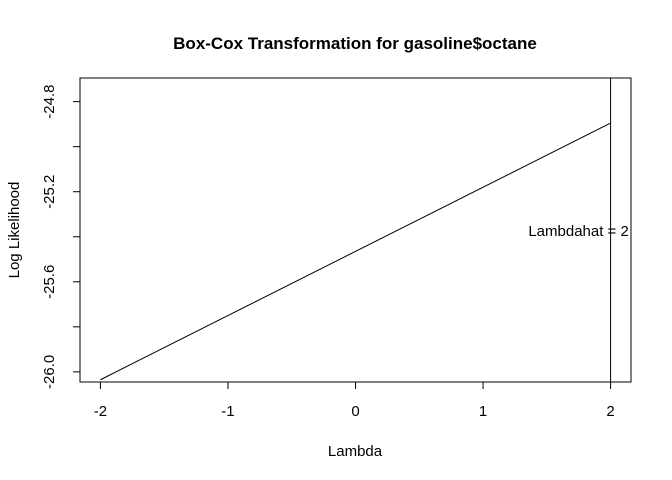 This screenshot has height=480, width=672. Describe the element at coordinates (578, 231) in the screenshot. I see `lambdahat-annotation: Lambdahat = 2` at that location.